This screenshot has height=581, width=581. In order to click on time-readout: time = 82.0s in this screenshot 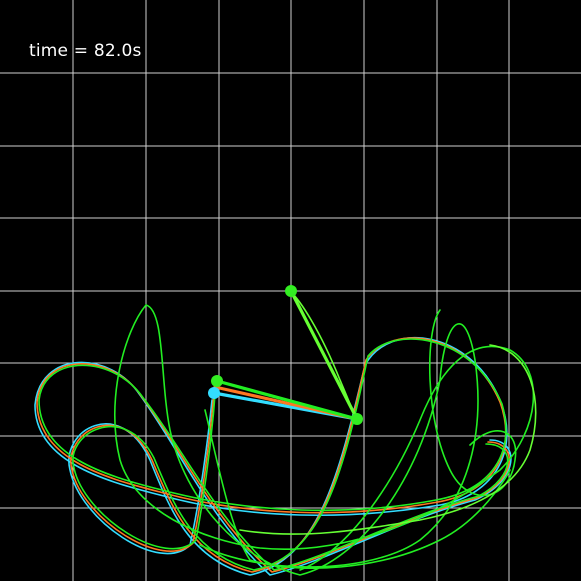, I will do `click(85, 51)`.